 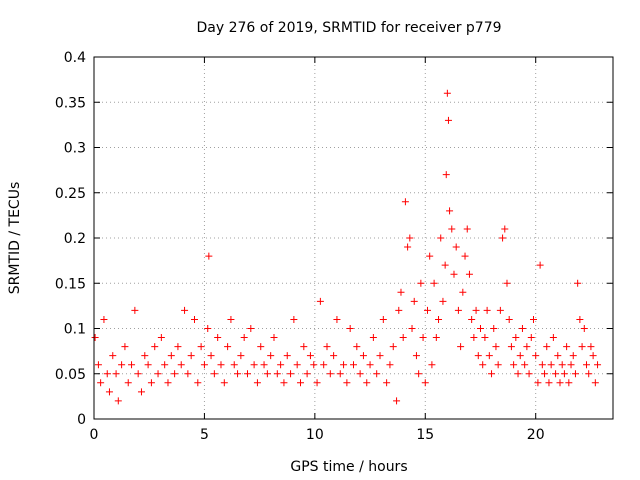 I want to click on y-tick-label: 0.25, so click(x=70, y=194).